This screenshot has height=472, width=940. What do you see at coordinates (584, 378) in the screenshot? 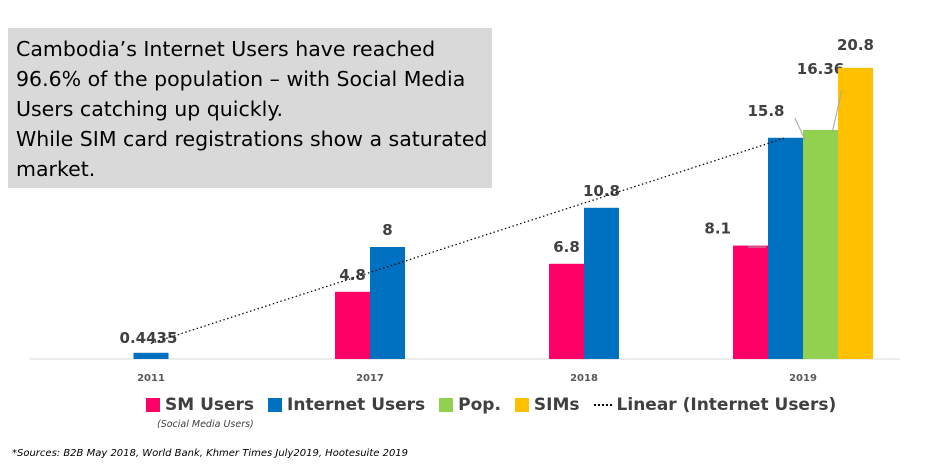
I see `x-tick-label: 2018` at bounding box center [584, 378].